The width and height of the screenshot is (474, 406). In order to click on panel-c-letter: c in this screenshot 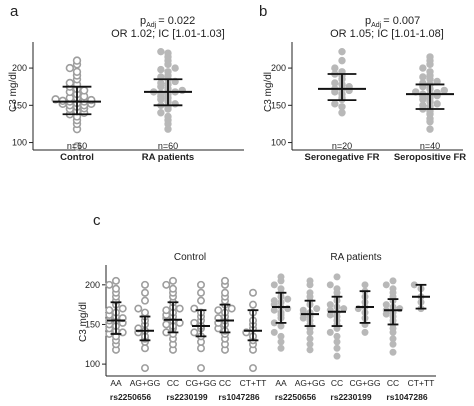, I will do `click(97, 220)`.